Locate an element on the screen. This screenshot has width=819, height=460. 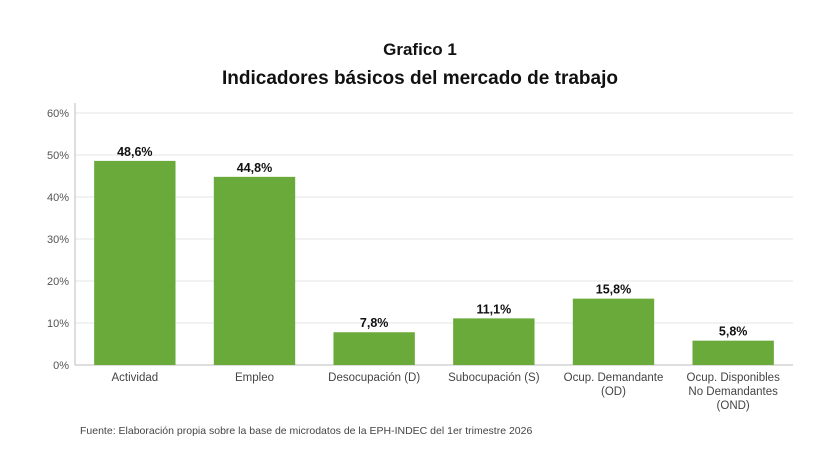
data-label: 44,8% is located at coordinates (254, 168).